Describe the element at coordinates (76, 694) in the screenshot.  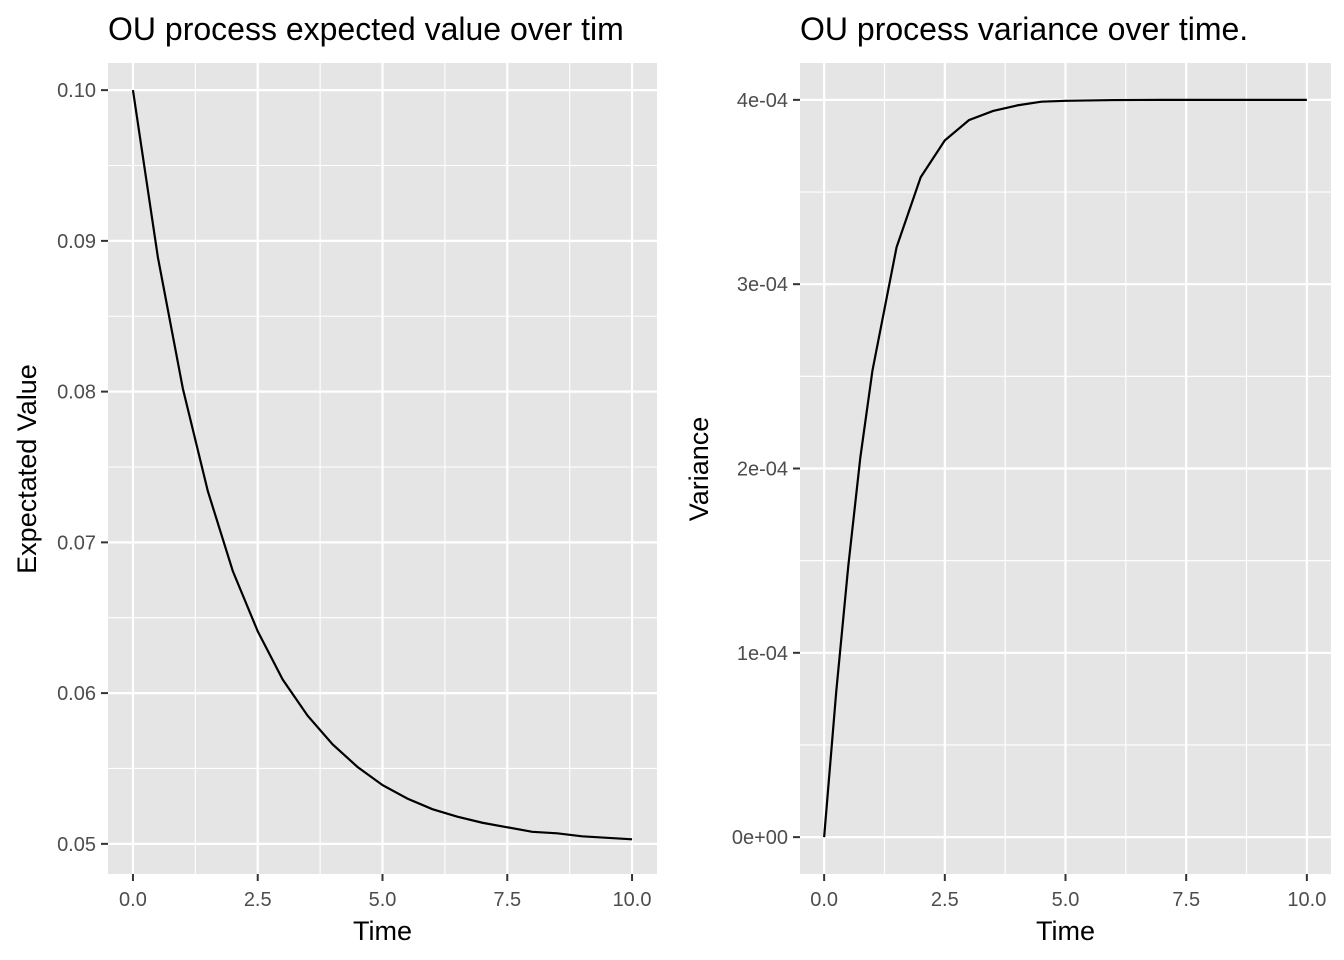
I see `y-tick-label: 0.06` at that location.